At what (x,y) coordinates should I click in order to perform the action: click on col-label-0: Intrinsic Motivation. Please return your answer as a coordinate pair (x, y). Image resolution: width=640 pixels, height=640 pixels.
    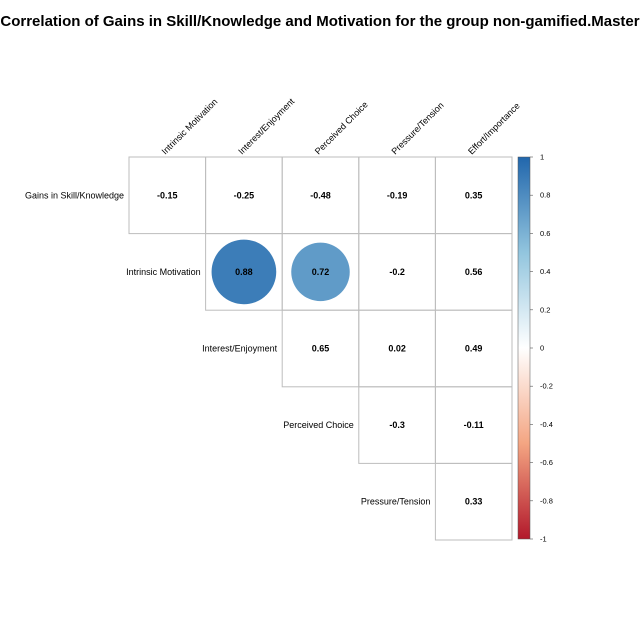
    Looking at the image, I should click on (190, 127).